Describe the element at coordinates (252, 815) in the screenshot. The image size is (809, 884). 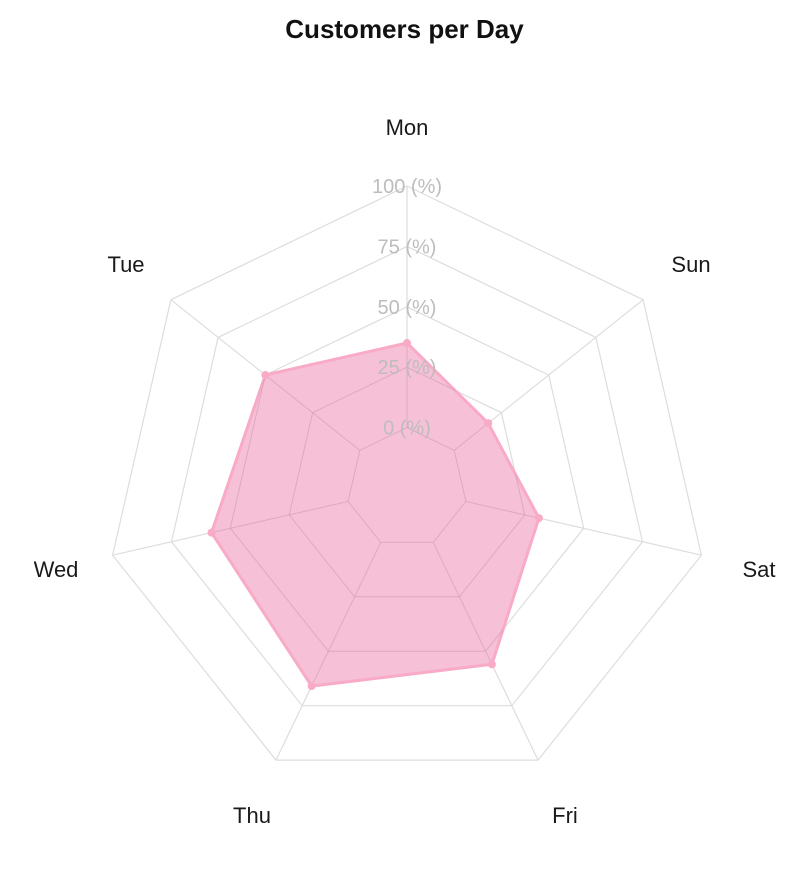
I see `axis-label-thu: Thu` at that location.